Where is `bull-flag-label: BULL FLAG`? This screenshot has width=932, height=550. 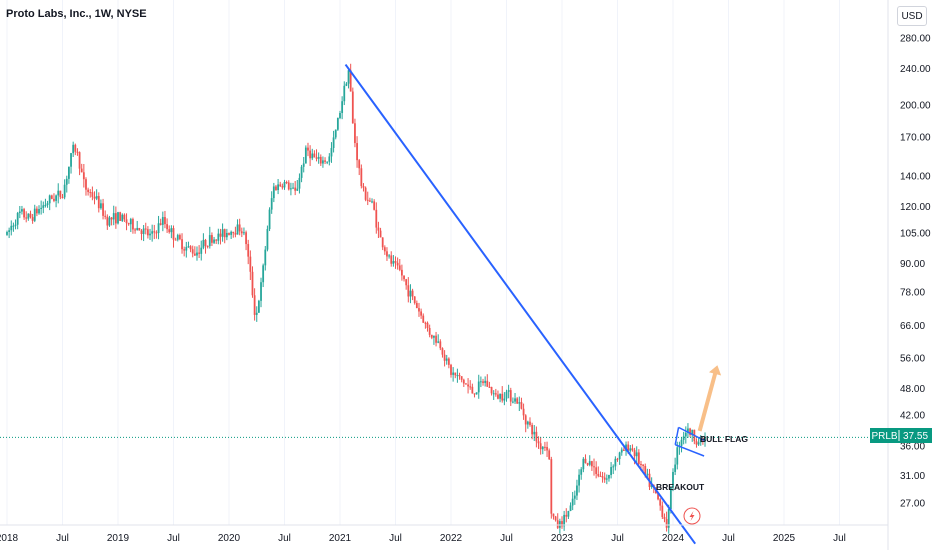
bull-flag-label: BULL FLAG is located at coordinates (724, 439).